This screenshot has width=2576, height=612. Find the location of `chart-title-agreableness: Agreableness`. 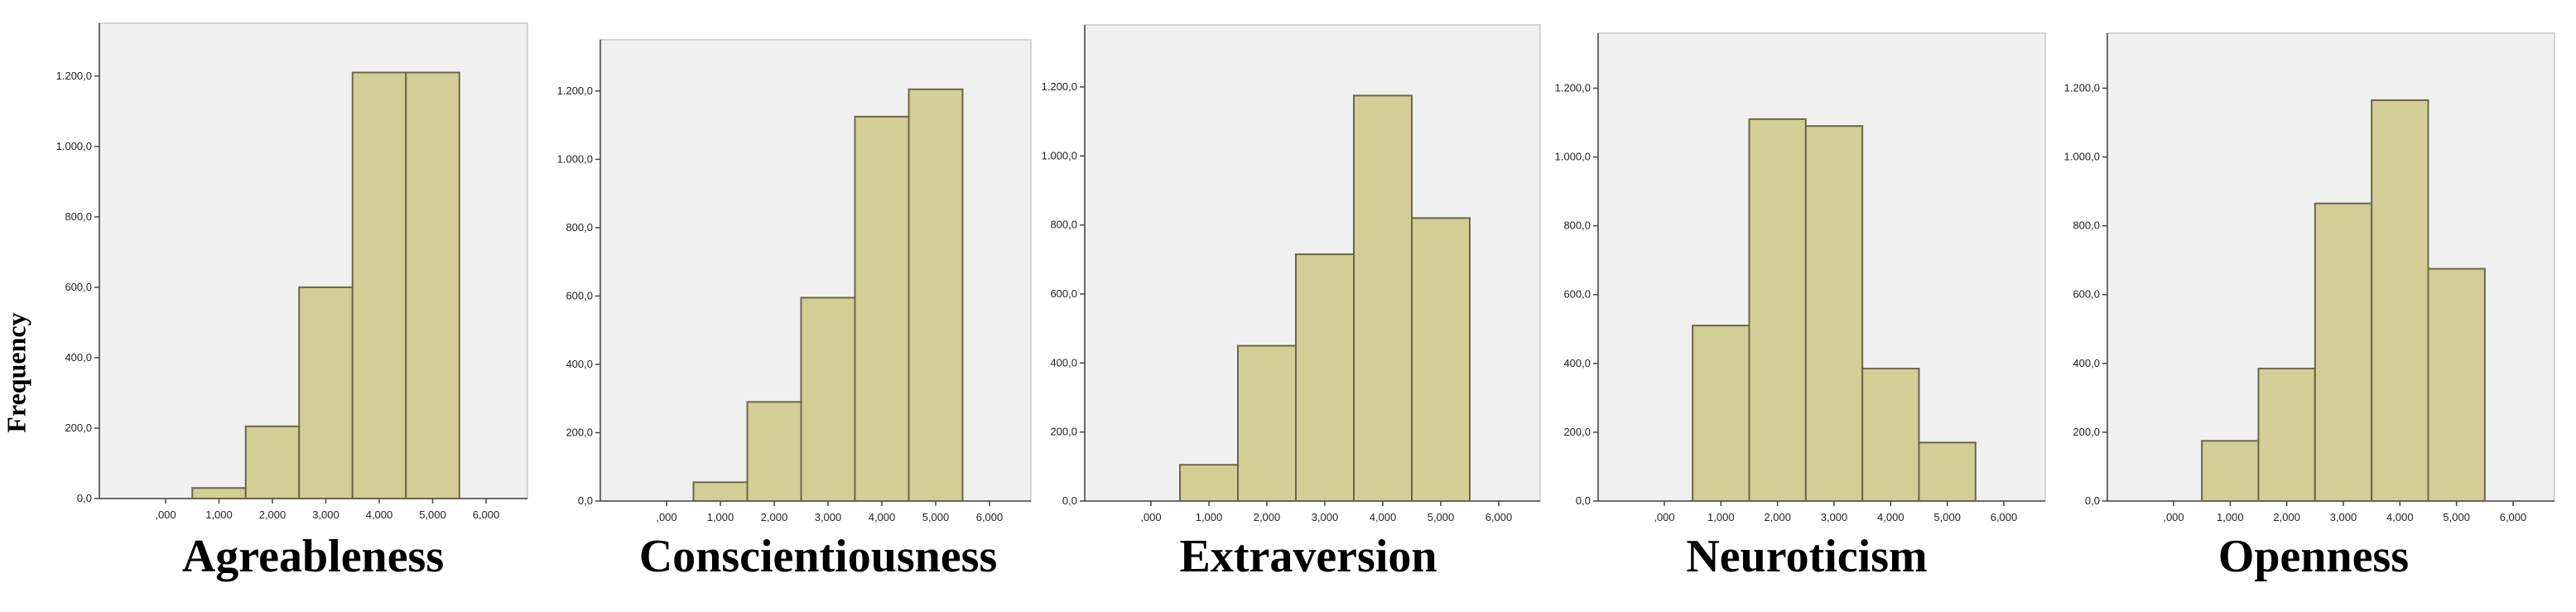

chart-title-agreableness: Agreableness is located at coordinates (313, 556).